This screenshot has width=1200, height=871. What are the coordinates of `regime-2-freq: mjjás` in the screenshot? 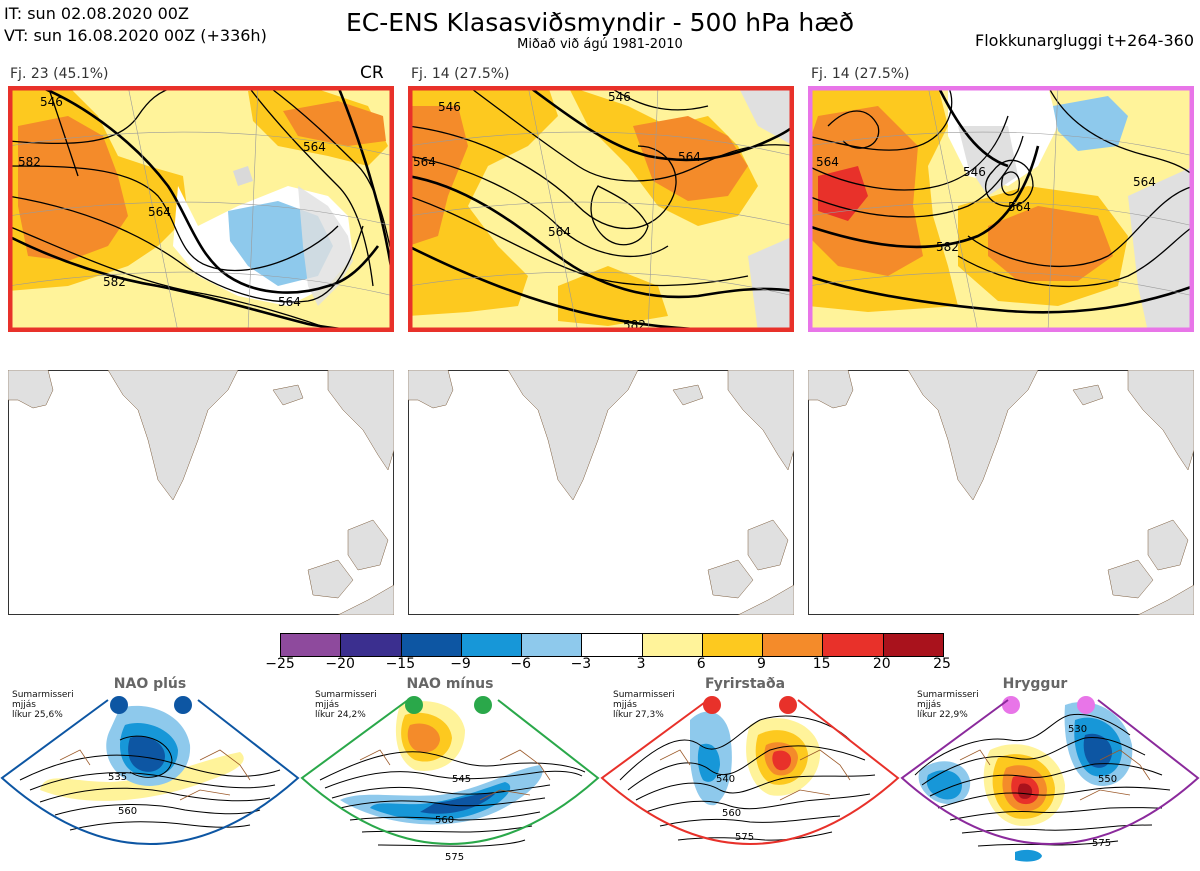 It's located at (327, 705).